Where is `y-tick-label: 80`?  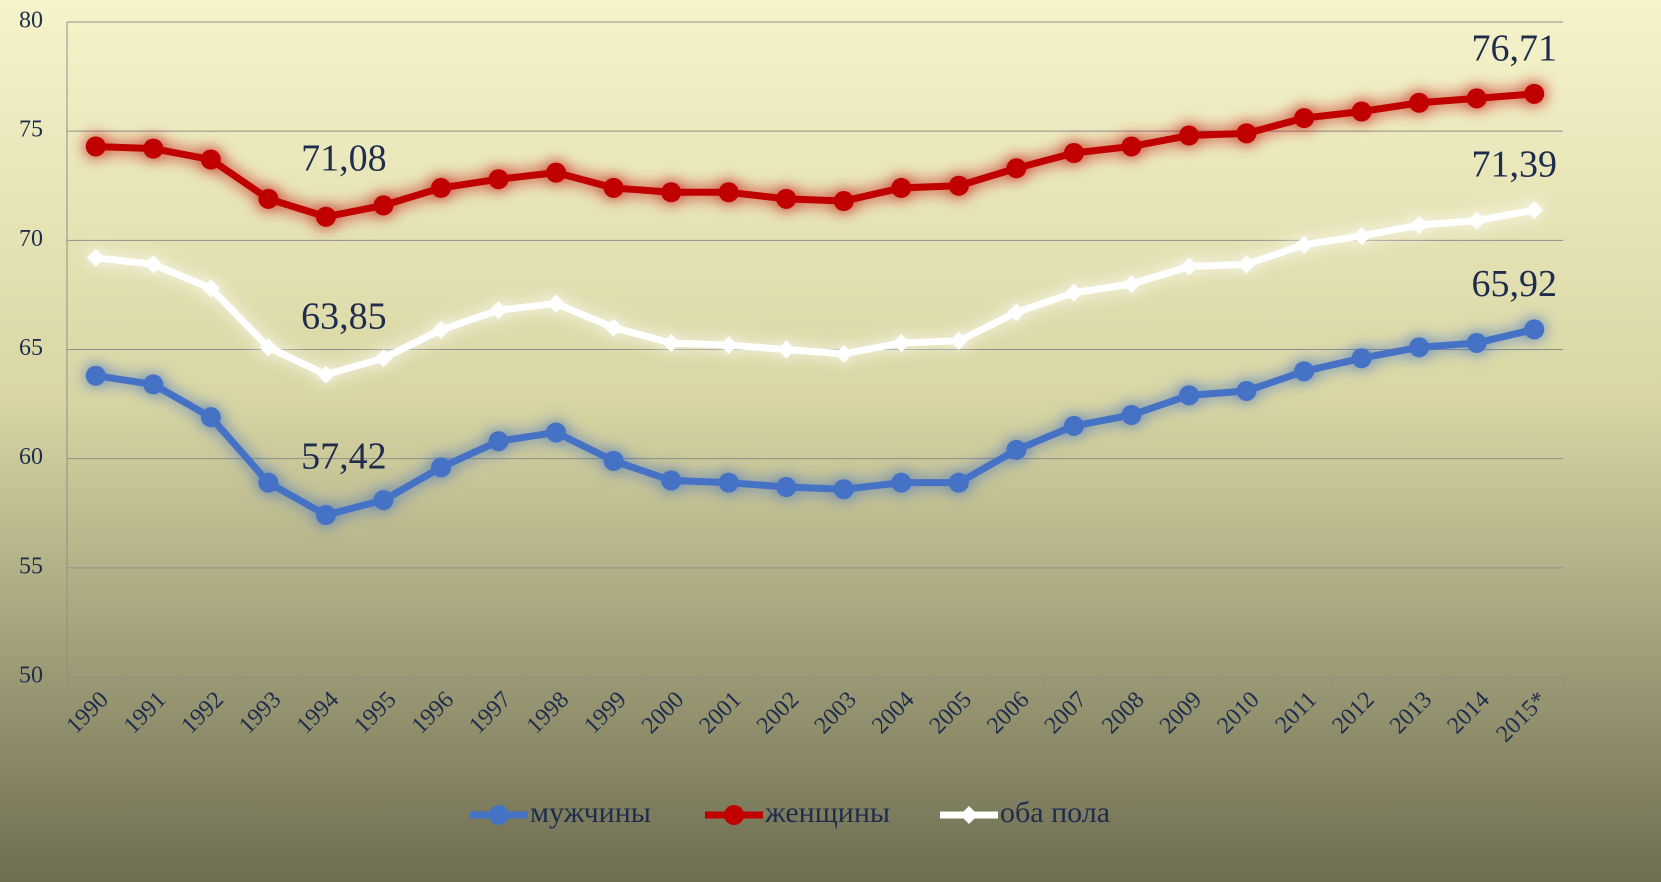
y-tick-label: 80 is located at coordinates (31, 21).